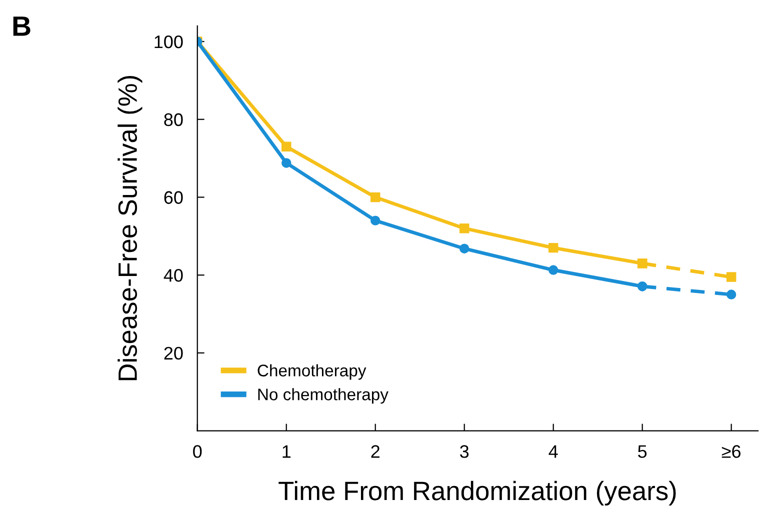 The height and width of the screenshot is (519, 768). What do you see at coordinates (173, 119) in the screenshot?
I see `y-tick-label: 80` at bounding box center [173, 119].